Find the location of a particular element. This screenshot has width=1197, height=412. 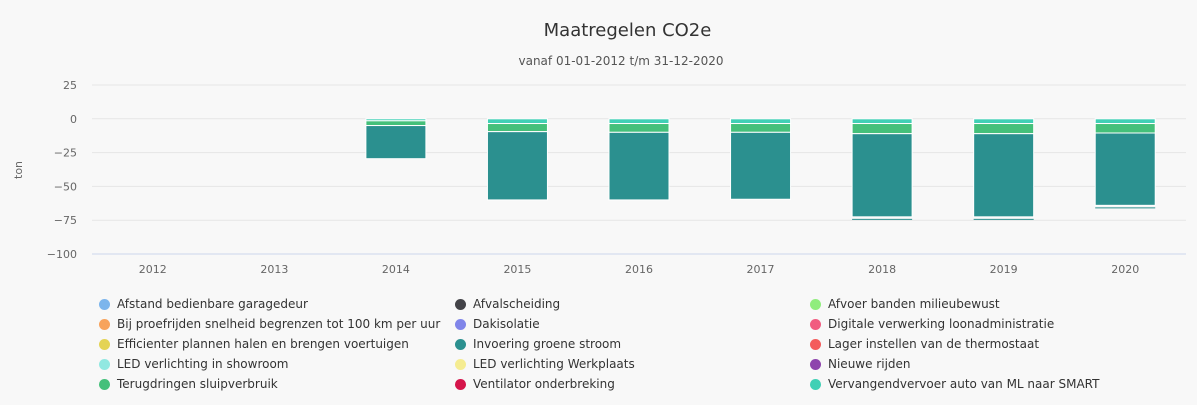

chart-title: Maatregelen CO2e is located at coordinates (627, 30).